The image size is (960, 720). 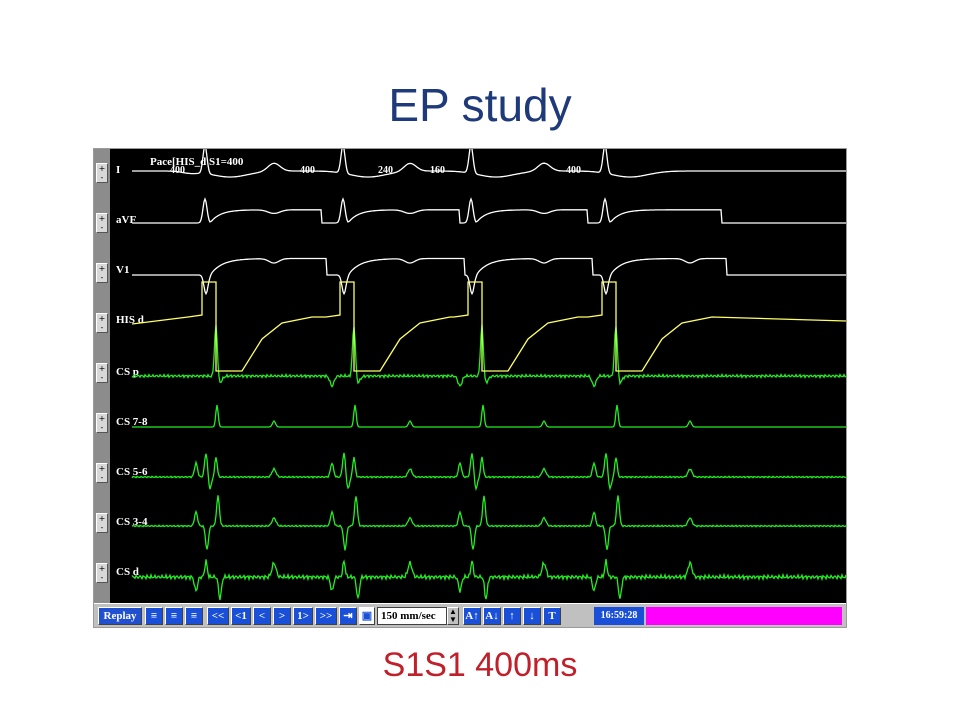 What do you see at coordinates (532, 616) in the screenshot?
I see `arrow-down-icon: ↓` at bounding box center [532, 616].